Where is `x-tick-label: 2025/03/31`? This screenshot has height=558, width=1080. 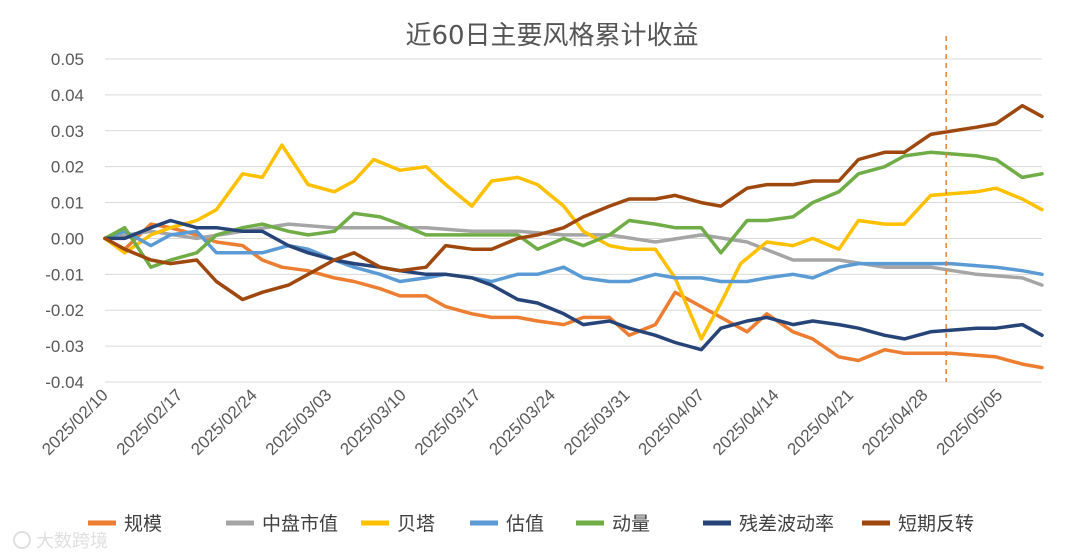 x-tick-label: 2025/03/31 is located at coordinates (597, 422).